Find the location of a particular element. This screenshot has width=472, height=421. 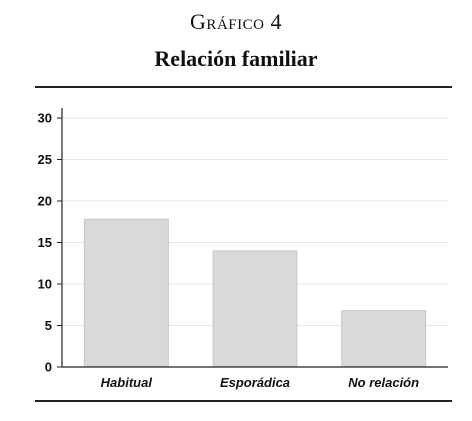

y-tick-label: 25 is located at coordinates (45, 159).